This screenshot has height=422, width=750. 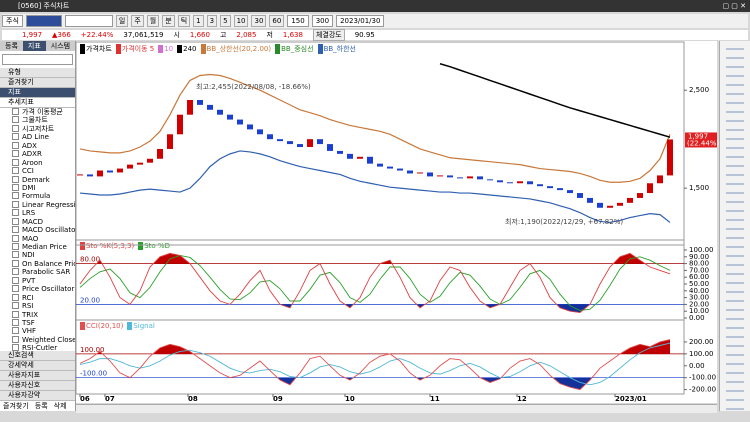 I want to click on panel-footer: 즐겨찾기 등록 삭제, so click(x=33, y=406).